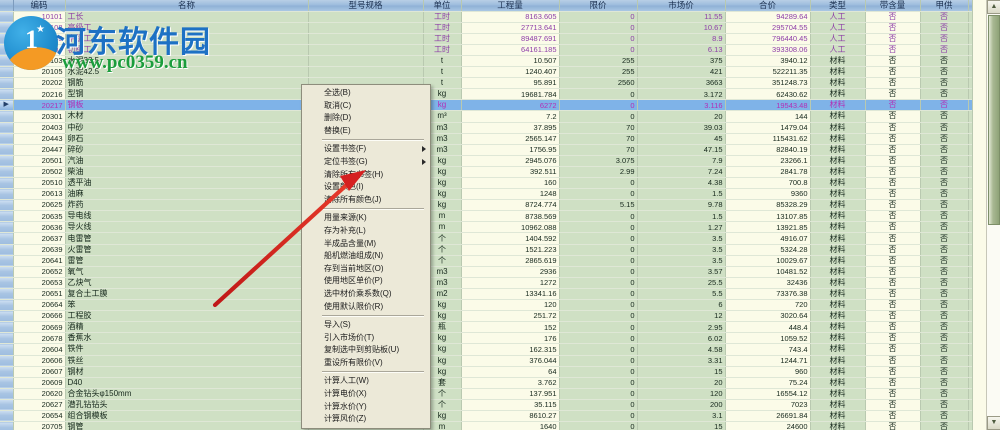 This screenshot has height=430, width=1000. I want to click on cell-qty: 2565.147, so click(510, 139).